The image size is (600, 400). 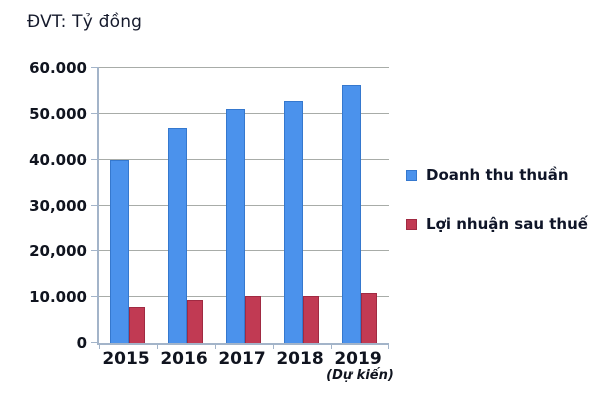 What do you see at coordinates (58, 68) in the screenshot?
I see `y-tick-label: 60.000` at bounding box center [58, 68].